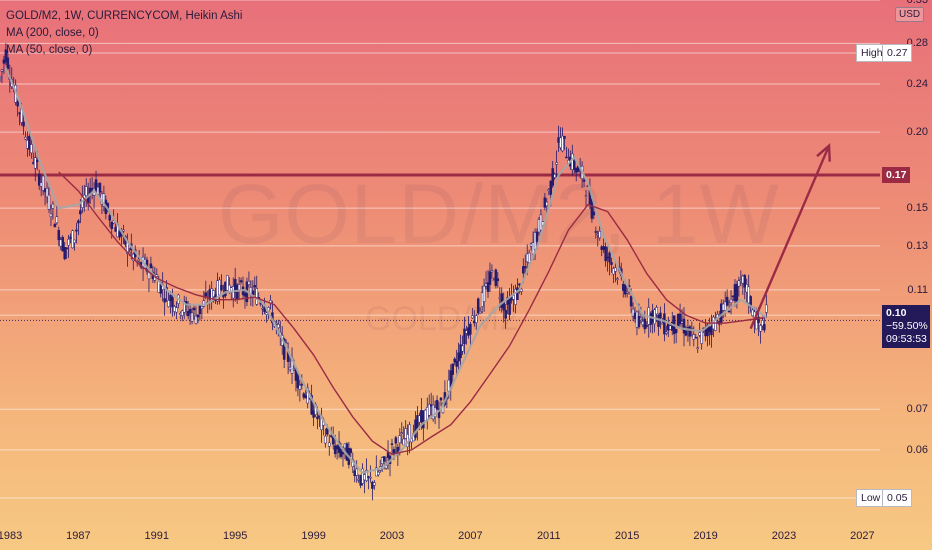 The height and width of the screenshot is (550, 932). What do you see at coordinates (499, 214) in the screenshot?
I see `watermark: GOLD/M2, 1W` at bounding box center [499, 214].